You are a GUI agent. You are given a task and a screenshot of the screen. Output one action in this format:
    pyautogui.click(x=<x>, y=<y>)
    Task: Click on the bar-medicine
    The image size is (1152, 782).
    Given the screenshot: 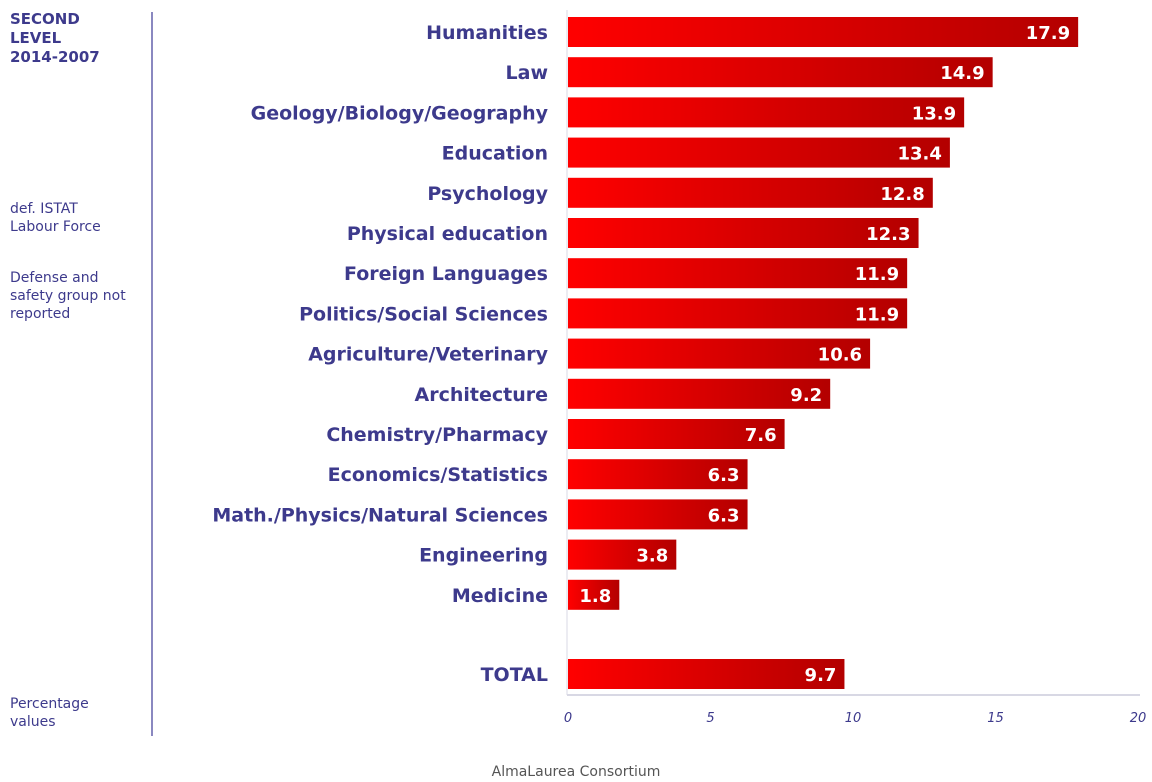 What is the action you would take?
    pyautogui.click(x=594, y=594)
    